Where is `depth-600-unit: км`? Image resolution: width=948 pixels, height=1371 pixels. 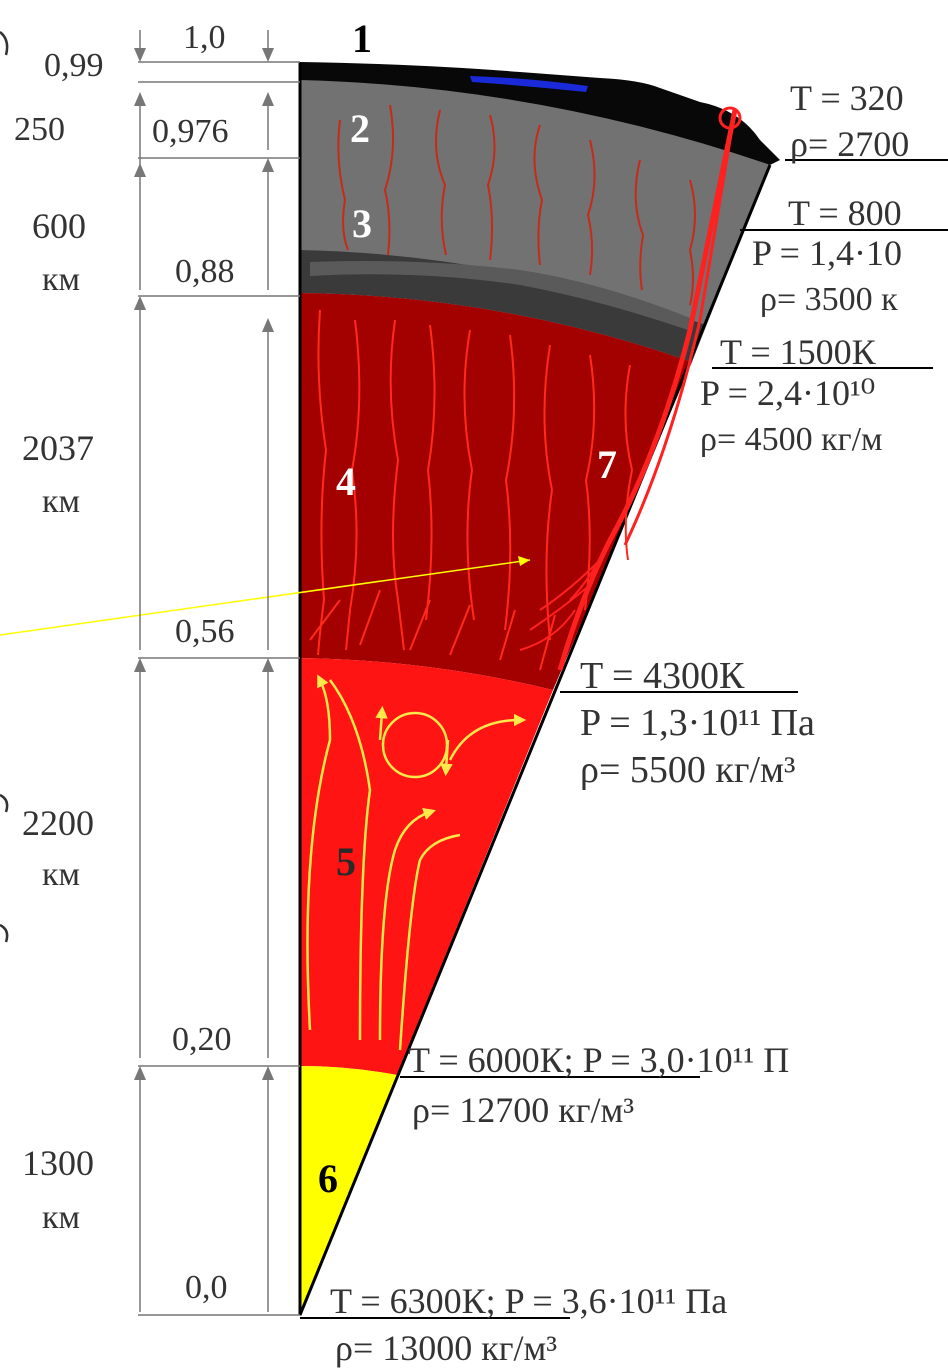
depth-600-unit: км is located at coordinates (61, 279).